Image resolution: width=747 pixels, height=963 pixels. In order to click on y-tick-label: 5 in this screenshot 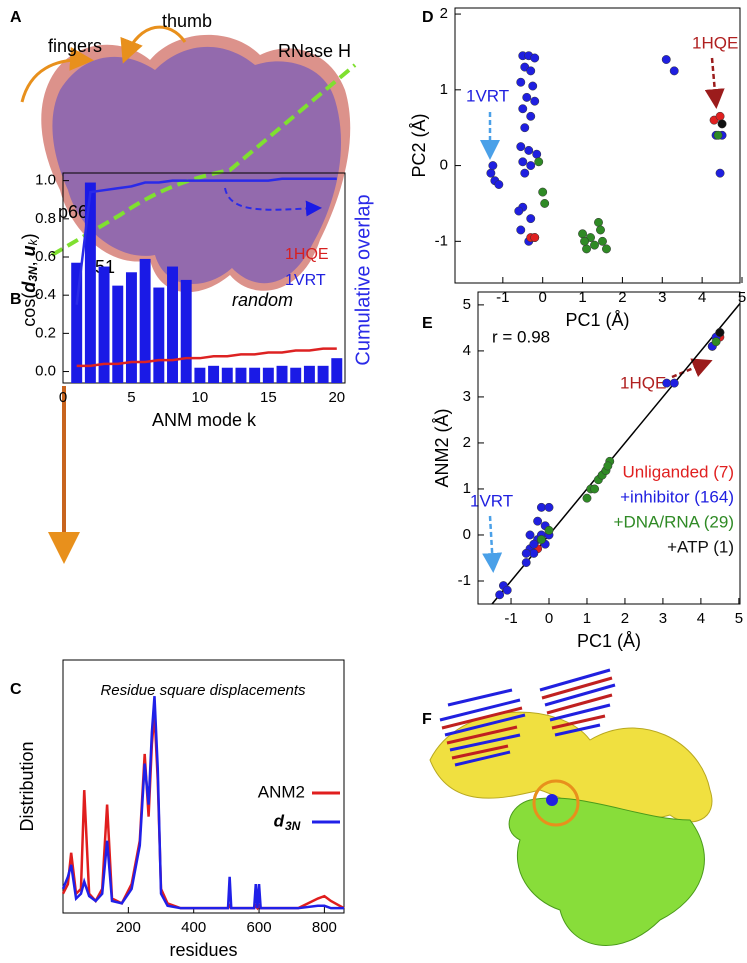, I will do `click(467, 304)`.